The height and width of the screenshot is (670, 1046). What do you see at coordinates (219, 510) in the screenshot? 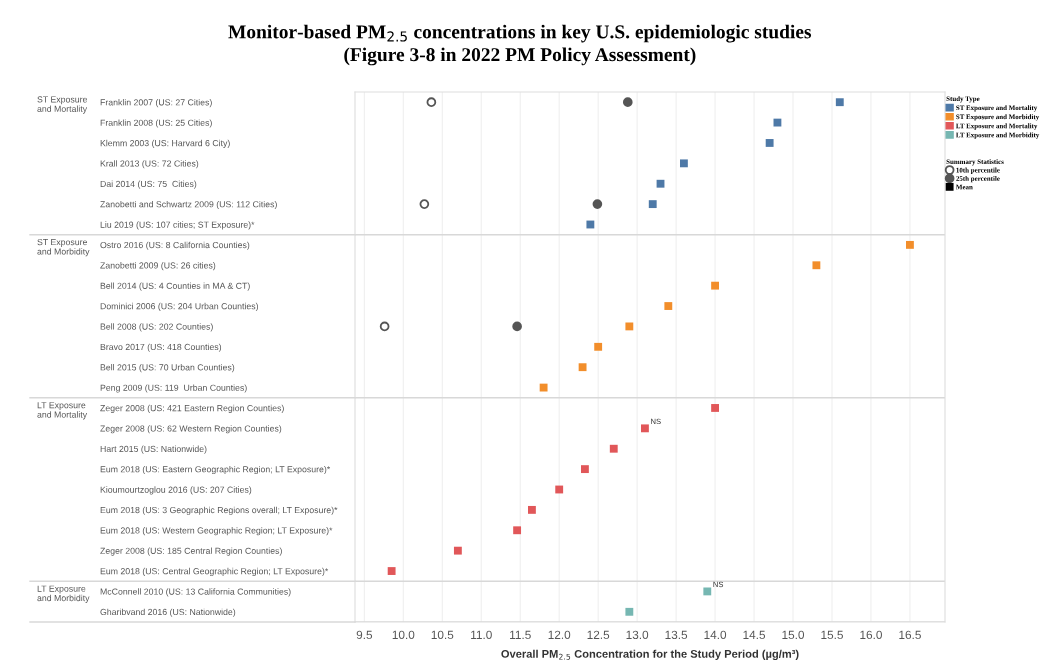
I see `y-tick-label: Eum 2018 (US: 3 Geographic Regions overall; LT Exposure)*` at bounding box center [219, 510].